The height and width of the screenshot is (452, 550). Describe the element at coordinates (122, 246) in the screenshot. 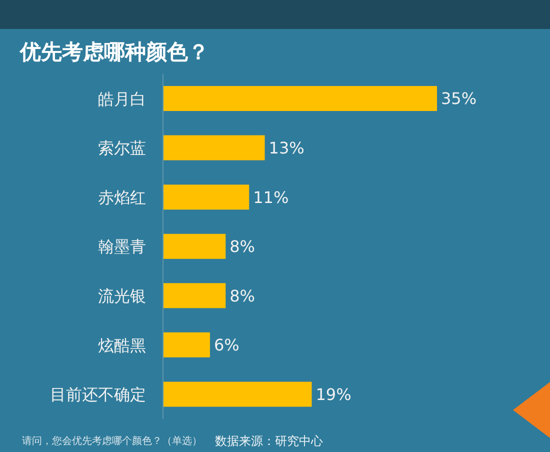

I see `y-tick-label: 翰墨青` at that location.